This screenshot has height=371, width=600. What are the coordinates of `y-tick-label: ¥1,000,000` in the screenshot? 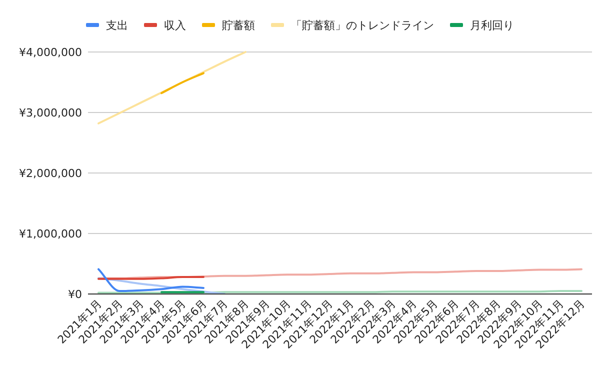 It's located at (50, 234).